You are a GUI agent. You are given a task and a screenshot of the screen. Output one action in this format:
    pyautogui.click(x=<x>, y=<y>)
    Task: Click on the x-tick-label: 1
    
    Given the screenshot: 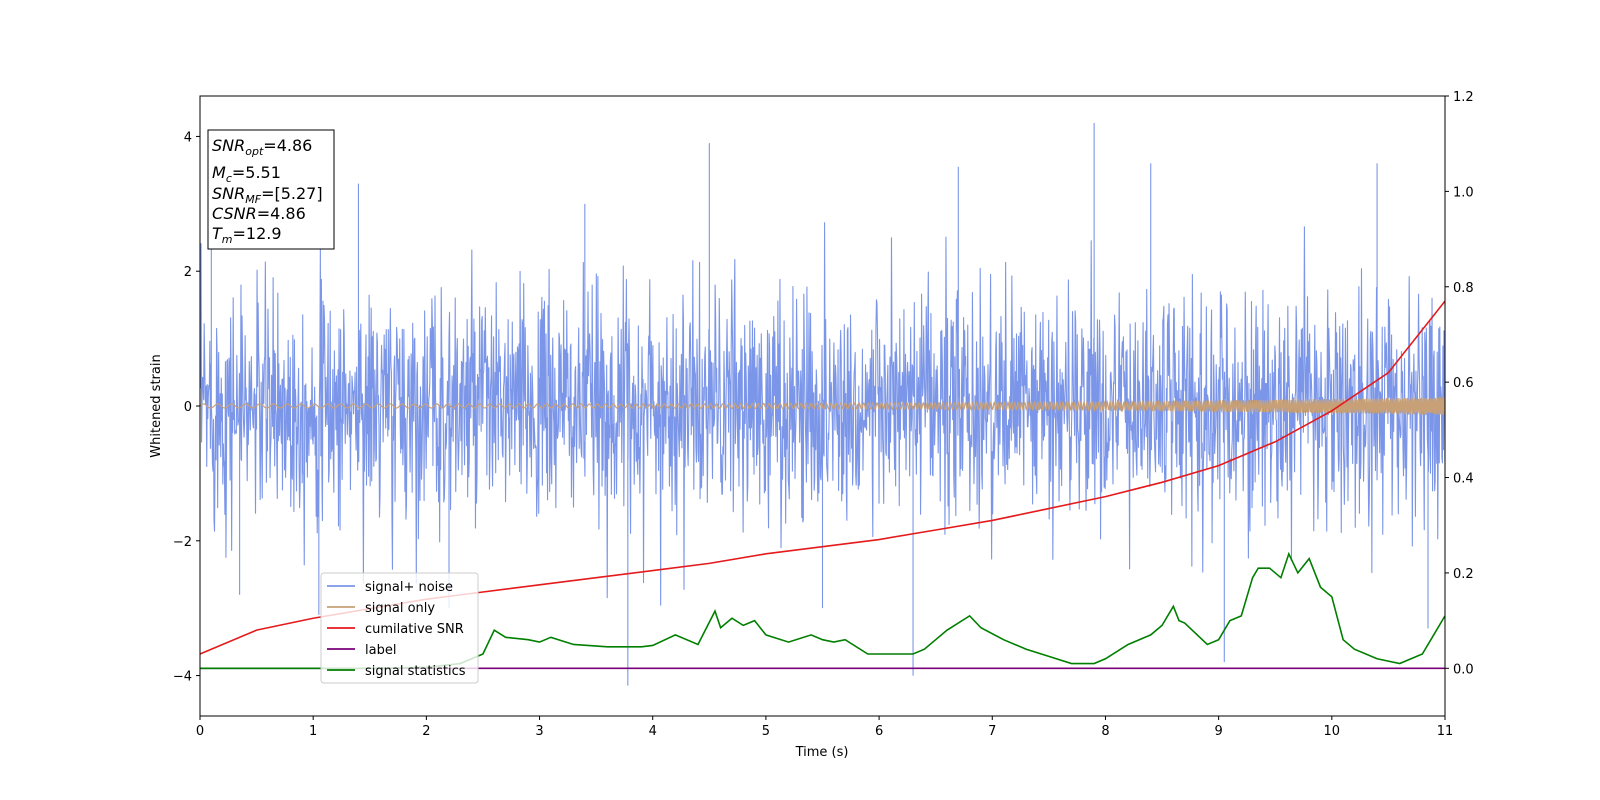 What is the action you would take?
    pyautogui.click(x=313, y=731)
    